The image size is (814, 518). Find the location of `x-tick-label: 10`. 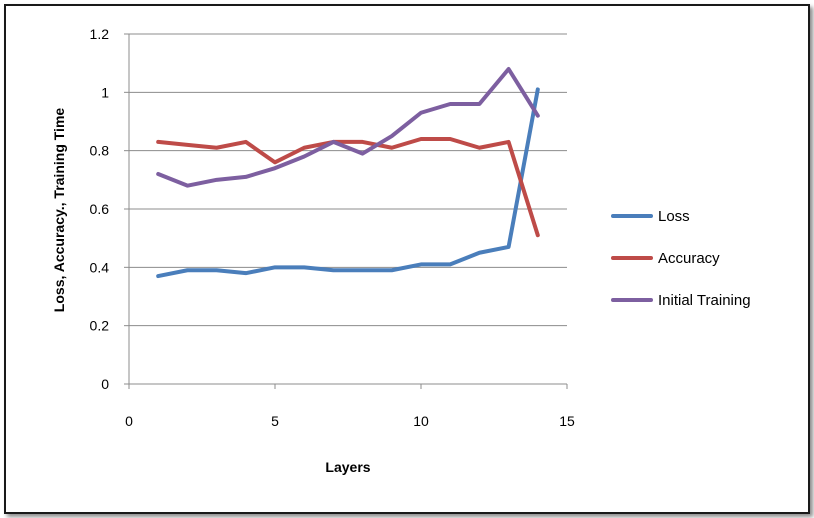

x-tick-label: 10 is located at coordinates (421, 421).